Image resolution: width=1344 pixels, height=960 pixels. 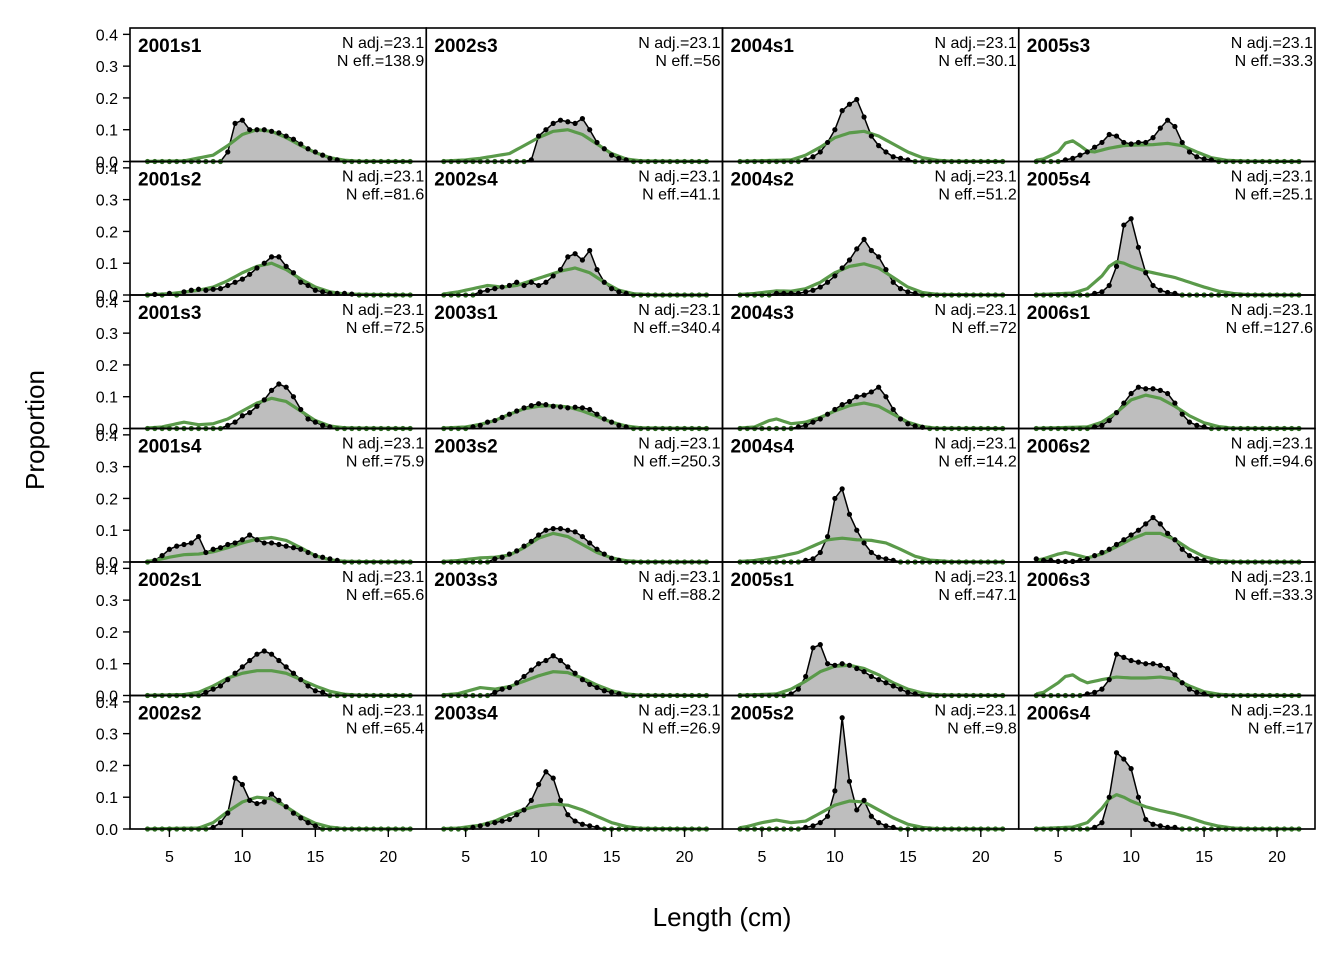 I want to click on n-eff-label: N eff.=94.6, so click(x=1274, y=462).